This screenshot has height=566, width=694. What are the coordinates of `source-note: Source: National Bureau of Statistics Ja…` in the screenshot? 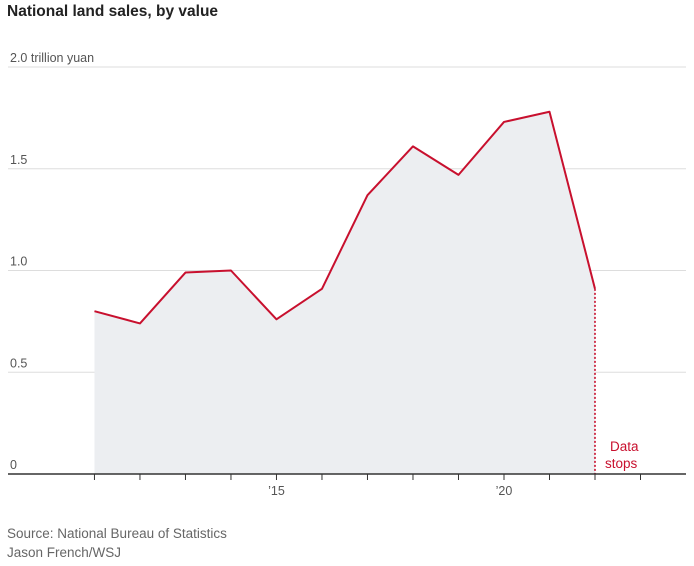 It's located at (117, 543).